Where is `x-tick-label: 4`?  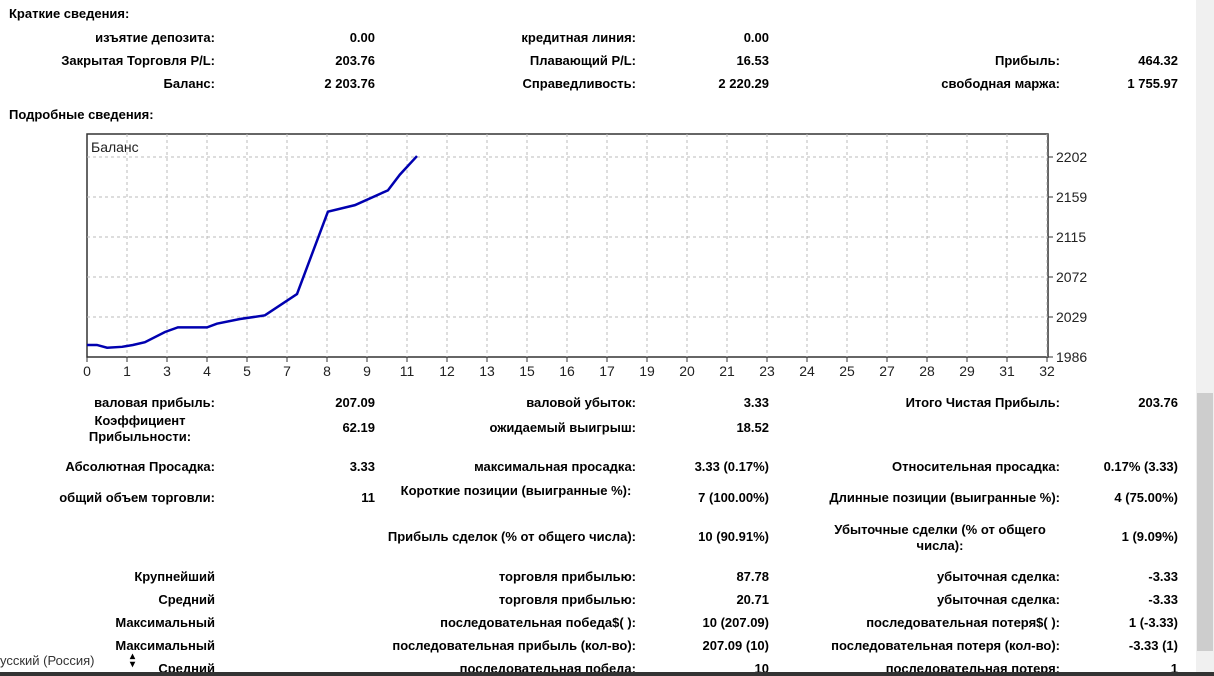 x-tick-label: 4 is located at coordinates (207, 371).